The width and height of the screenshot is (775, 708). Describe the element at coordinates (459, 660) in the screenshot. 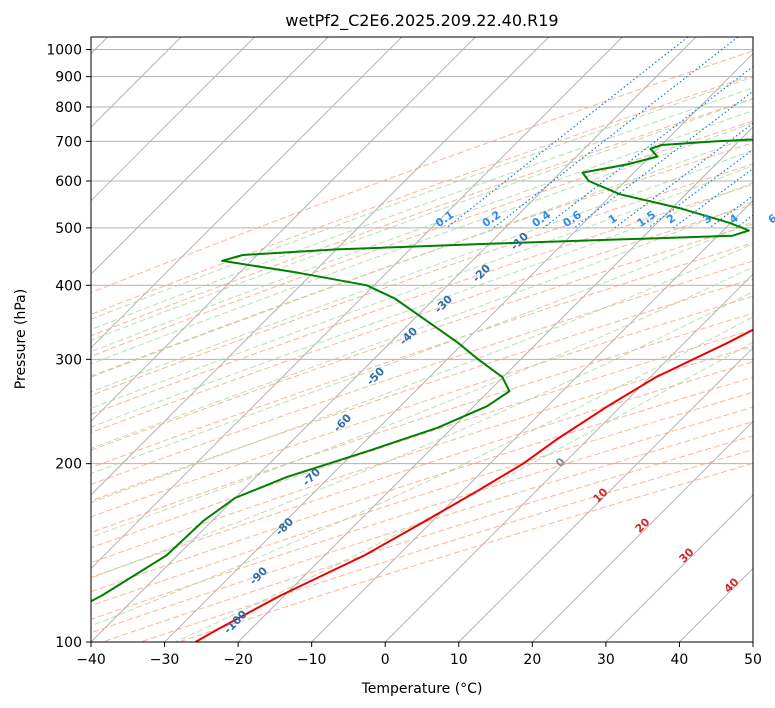

I see `x-tick-label: 10` at that location.